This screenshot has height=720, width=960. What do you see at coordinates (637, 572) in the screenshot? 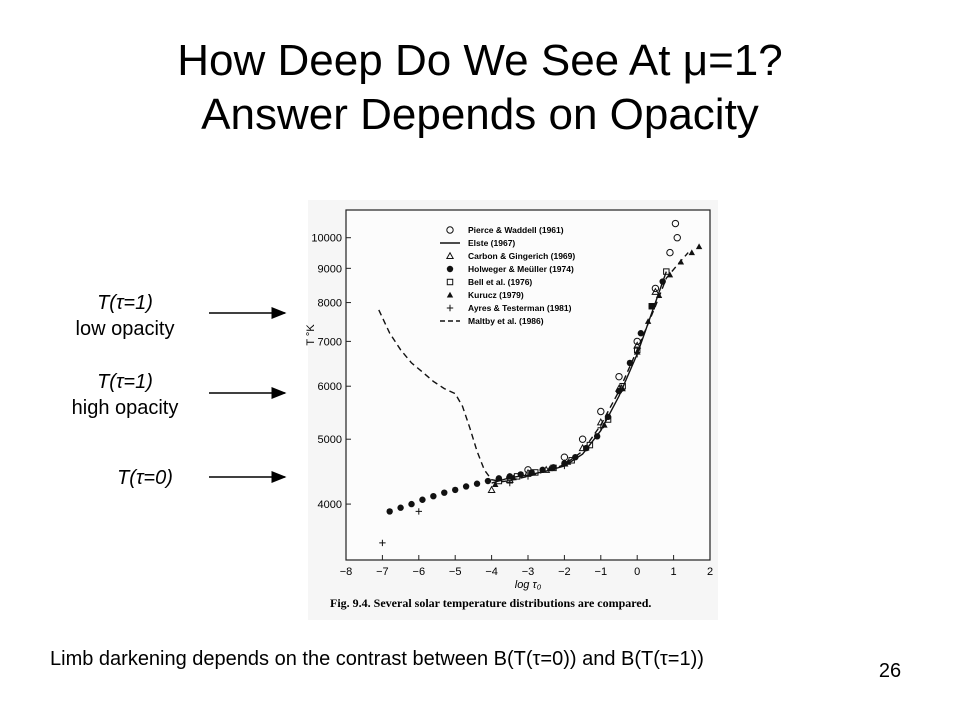
I see `x-tick-label: 0` at bounding box center [637, 572].